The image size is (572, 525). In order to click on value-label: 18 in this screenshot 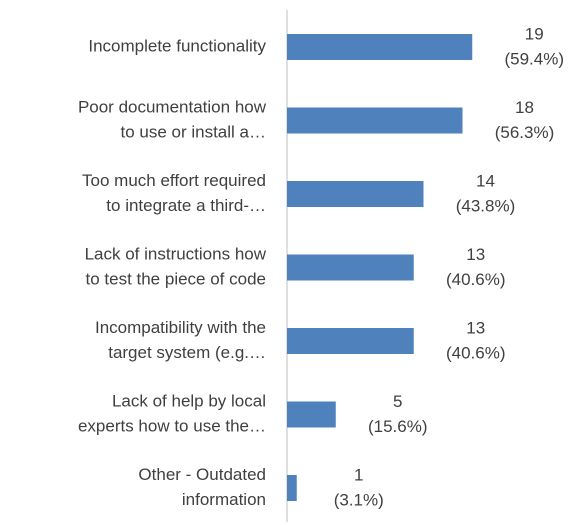, I will do `click(524, 107)`.